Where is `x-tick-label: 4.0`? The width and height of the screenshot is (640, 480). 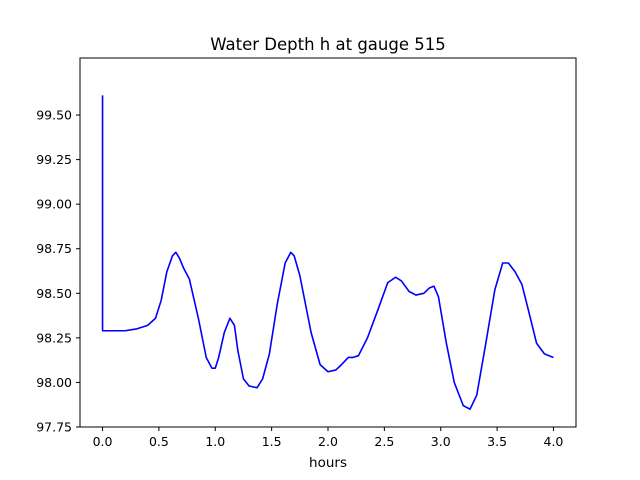 x-tick-label: 4.0 is located at coordinates (554, 441).